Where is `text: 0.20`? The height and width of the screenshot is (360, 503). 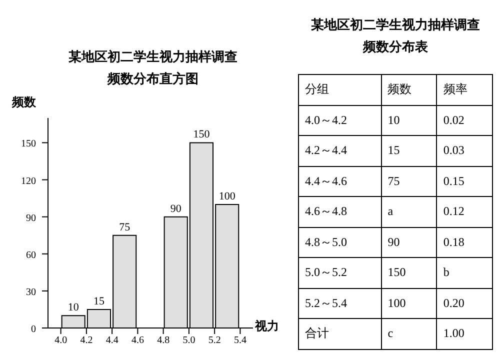
text: 0.20 is located at coordinates (464, 303).